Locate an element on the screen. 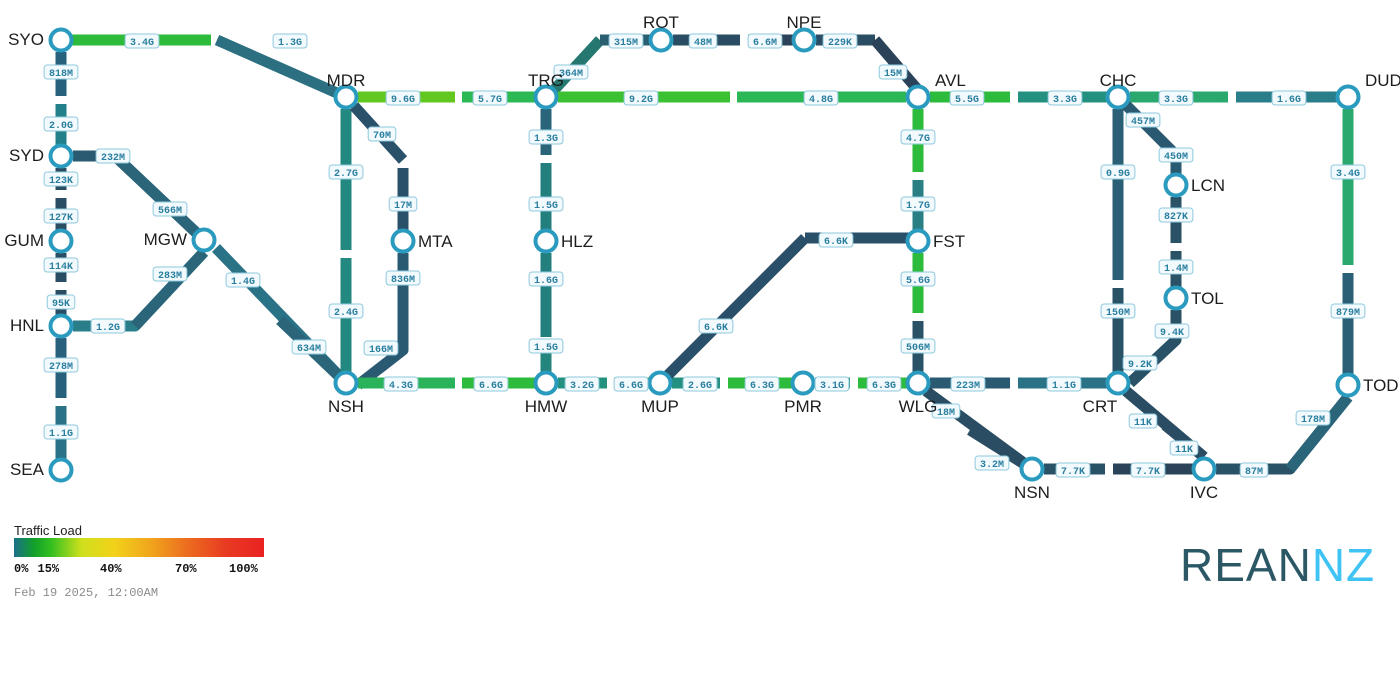 The image size is (1400, 700). node-npe is located at coordinates (804, 40).